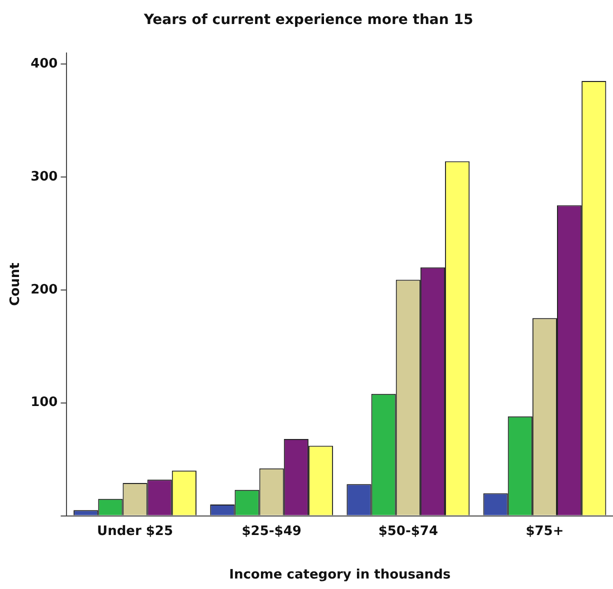  I want to click on x-tick-label: $75+, so click(545, 531).